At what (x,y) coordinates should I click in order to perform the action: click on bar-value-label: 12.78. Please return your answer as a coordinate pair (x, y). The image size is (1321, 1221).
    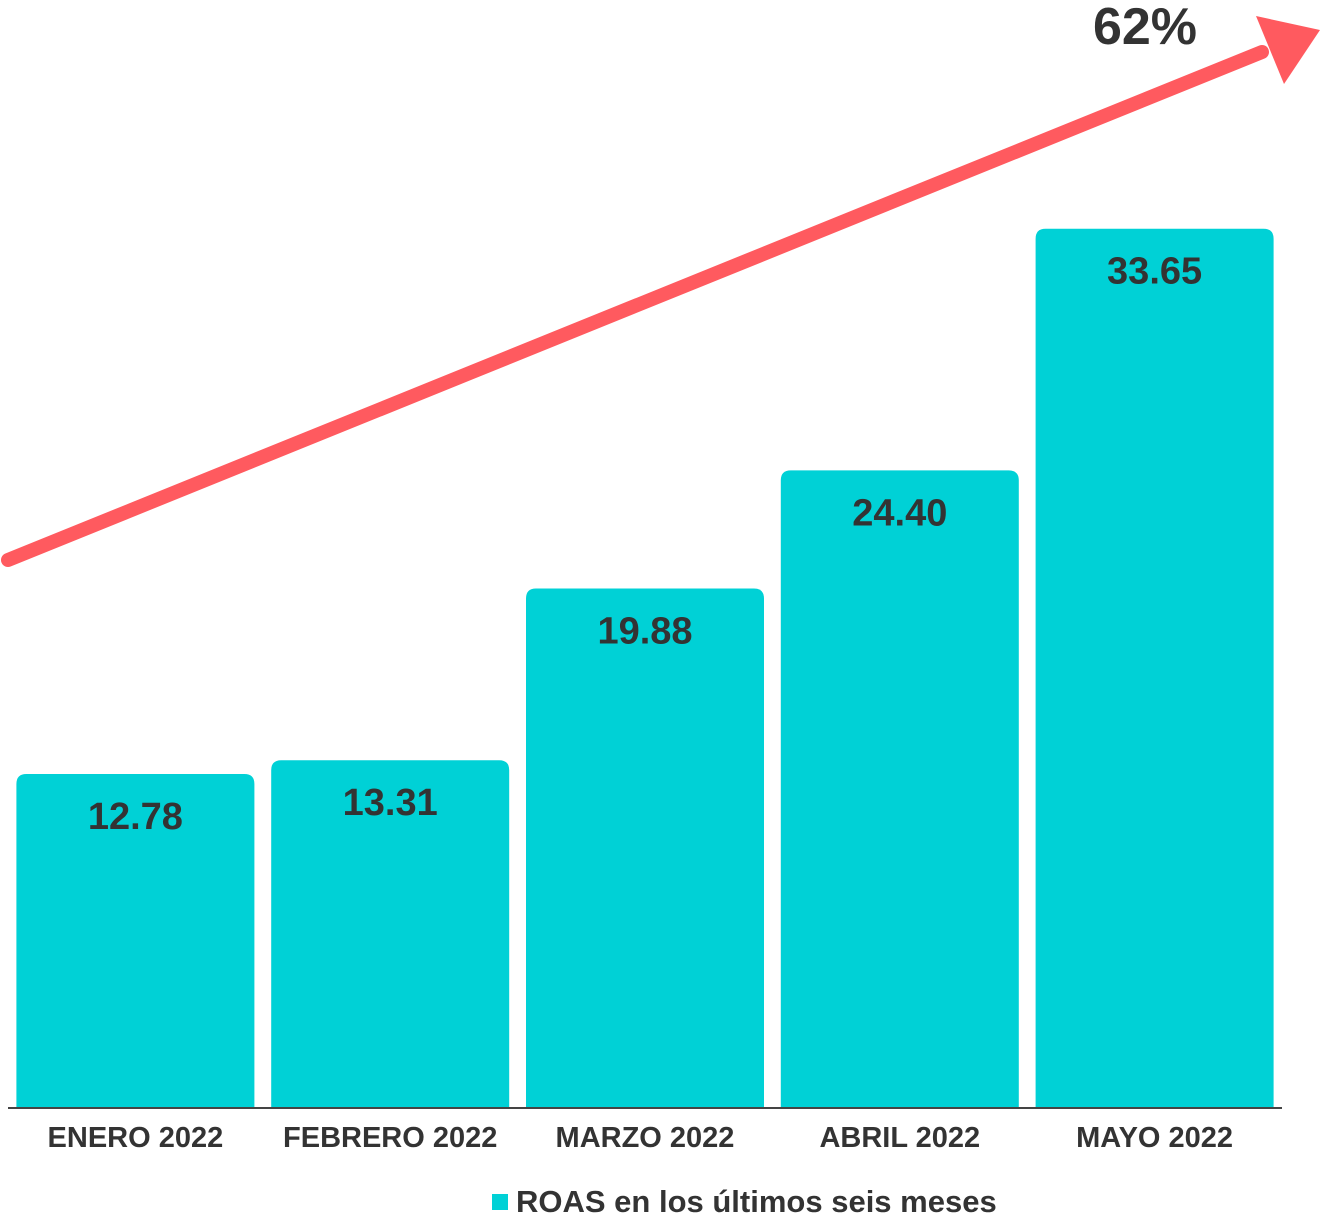
    Looking at the image, I should click on (135, 817).